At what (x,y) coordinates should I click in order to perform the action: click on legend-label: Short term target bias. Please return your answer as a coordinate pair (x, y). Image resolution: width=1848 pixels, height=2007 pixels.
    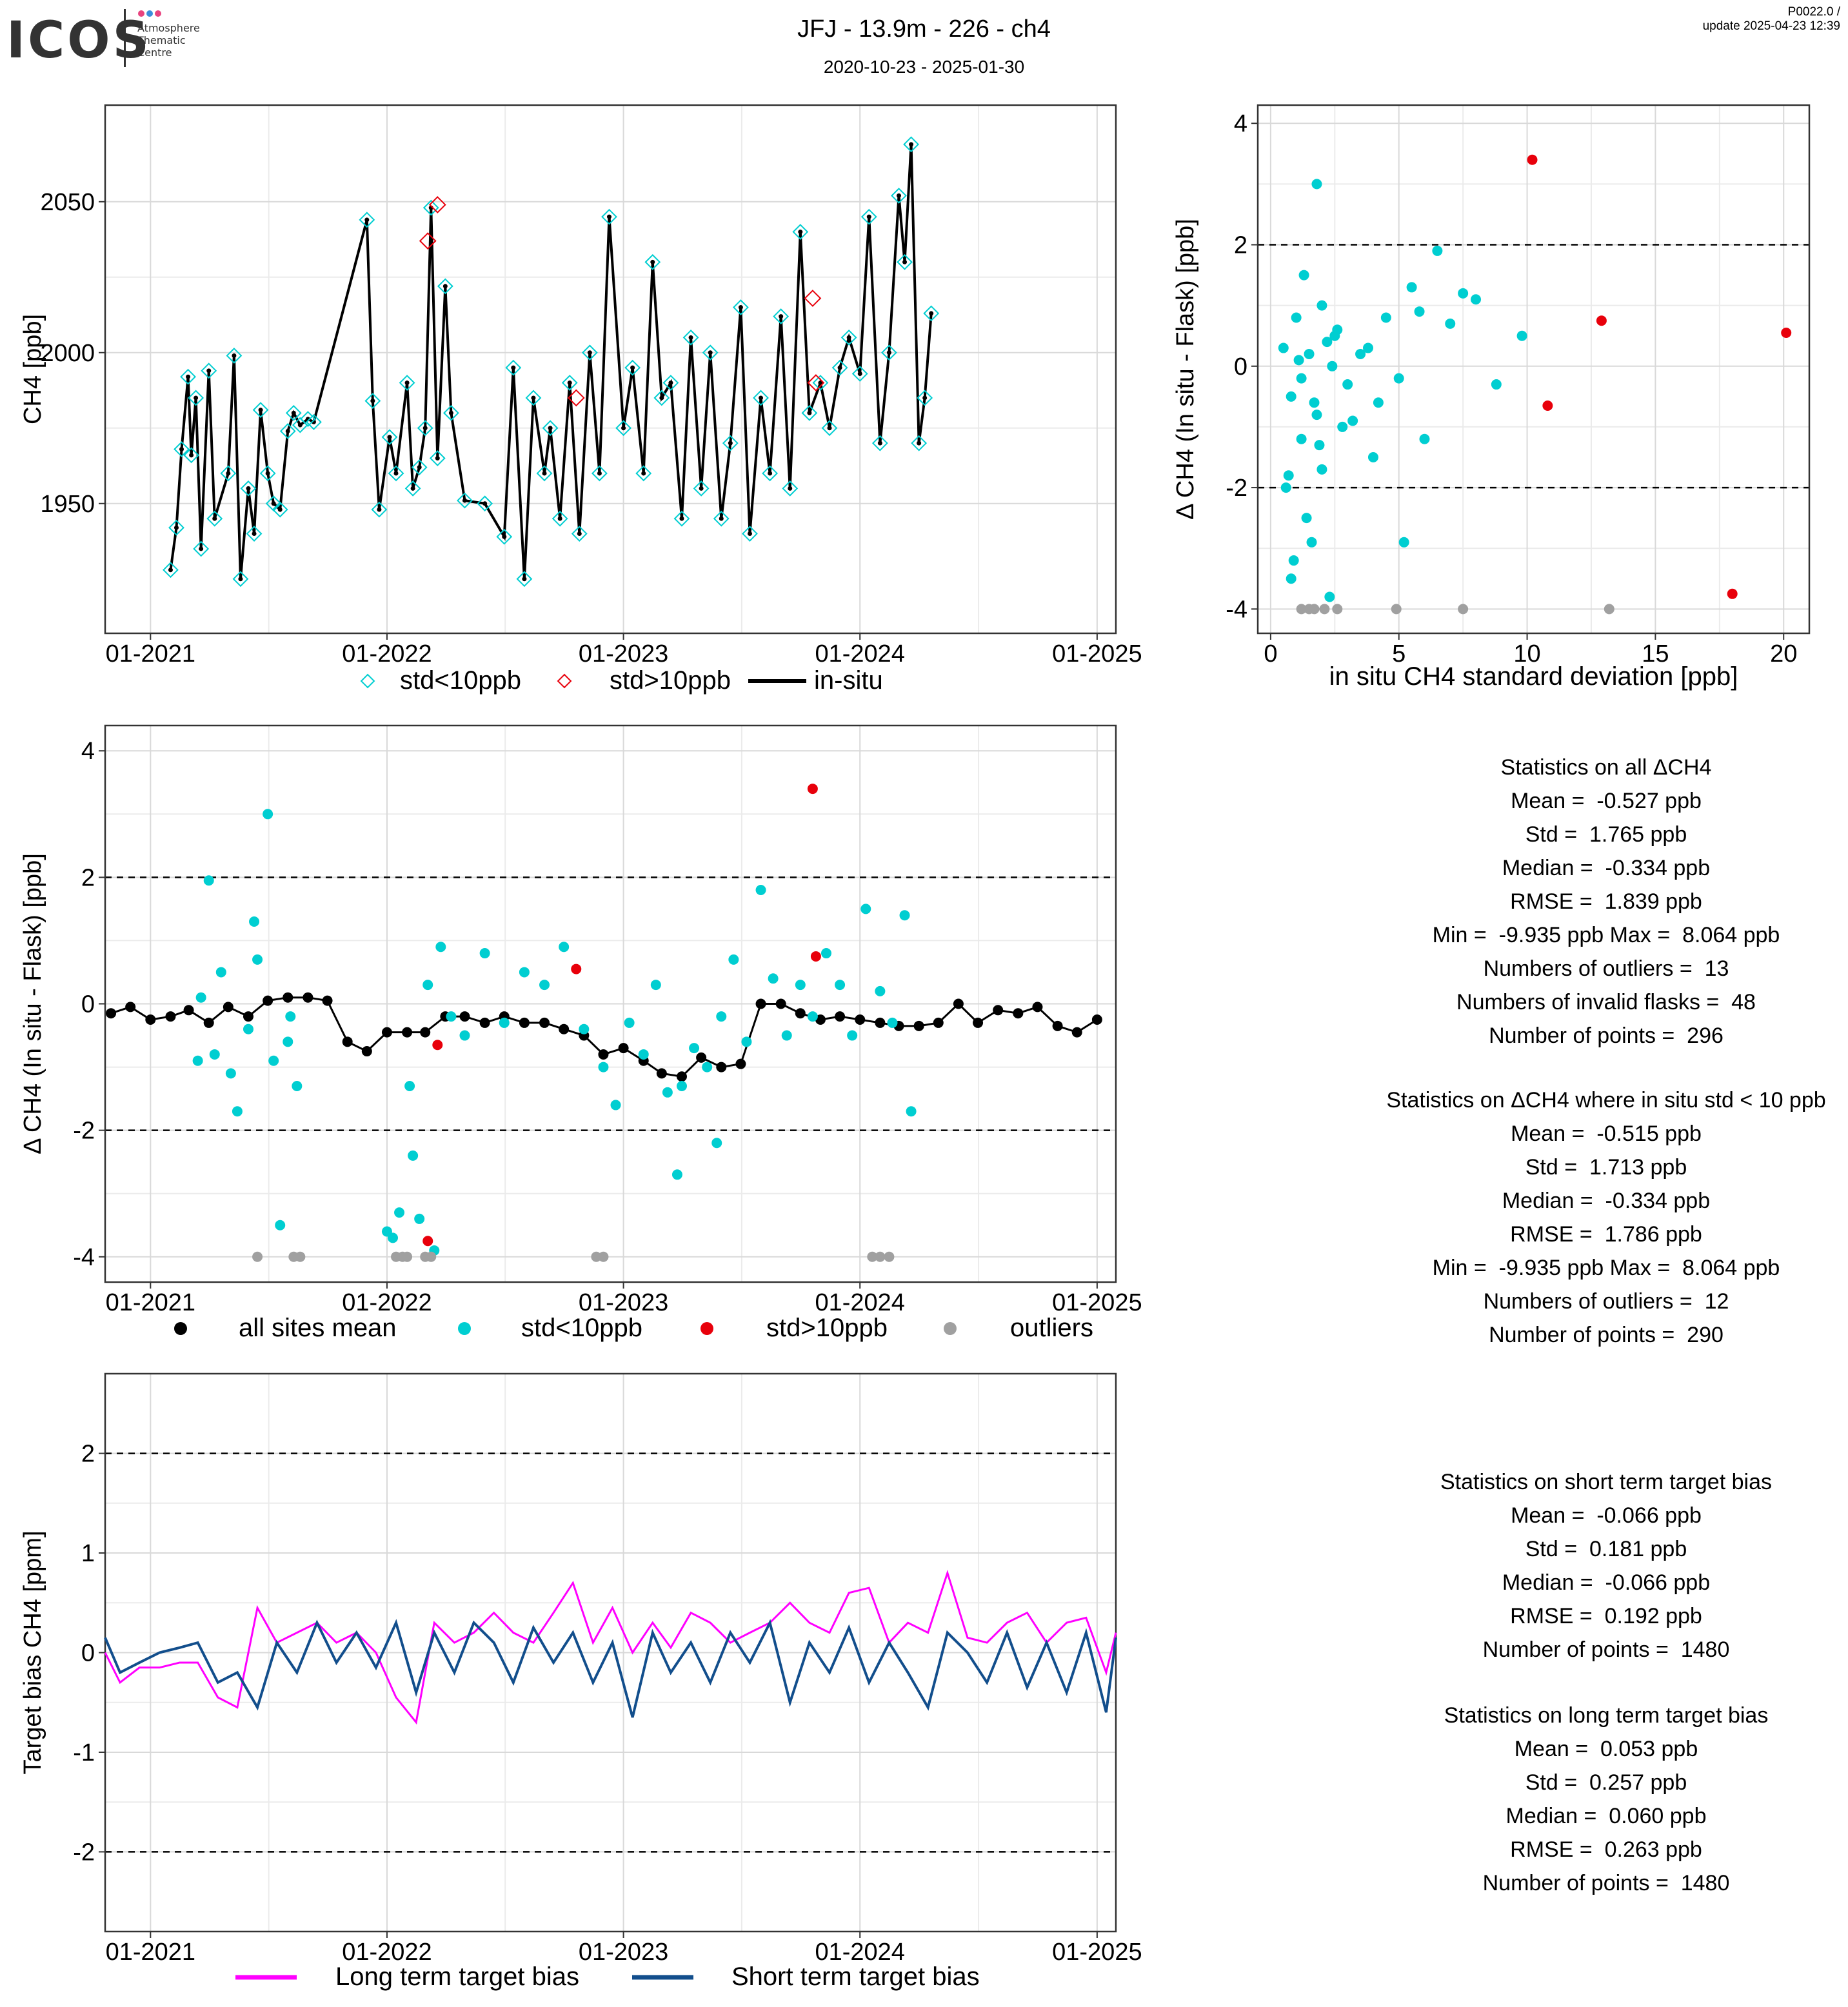
    Looking at the image, I should click on (855, 1977).